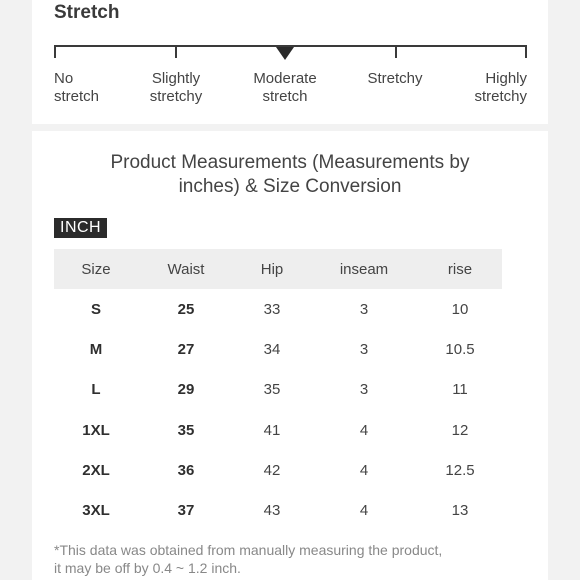 The height and width of the screenshot is (580, 580). What do you see at coordinates (272, 309) in the screenshot?
I see `cell-hip: 33` at bounding box center [272, 309].